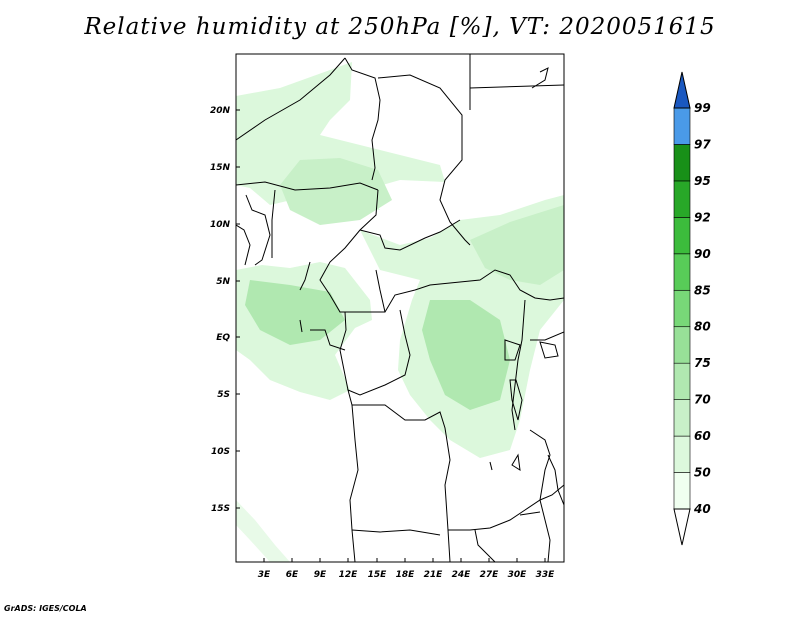 The width and height of the screenshot is (800, 618). I want to click on lat-label: 15S, so click(220, 509).